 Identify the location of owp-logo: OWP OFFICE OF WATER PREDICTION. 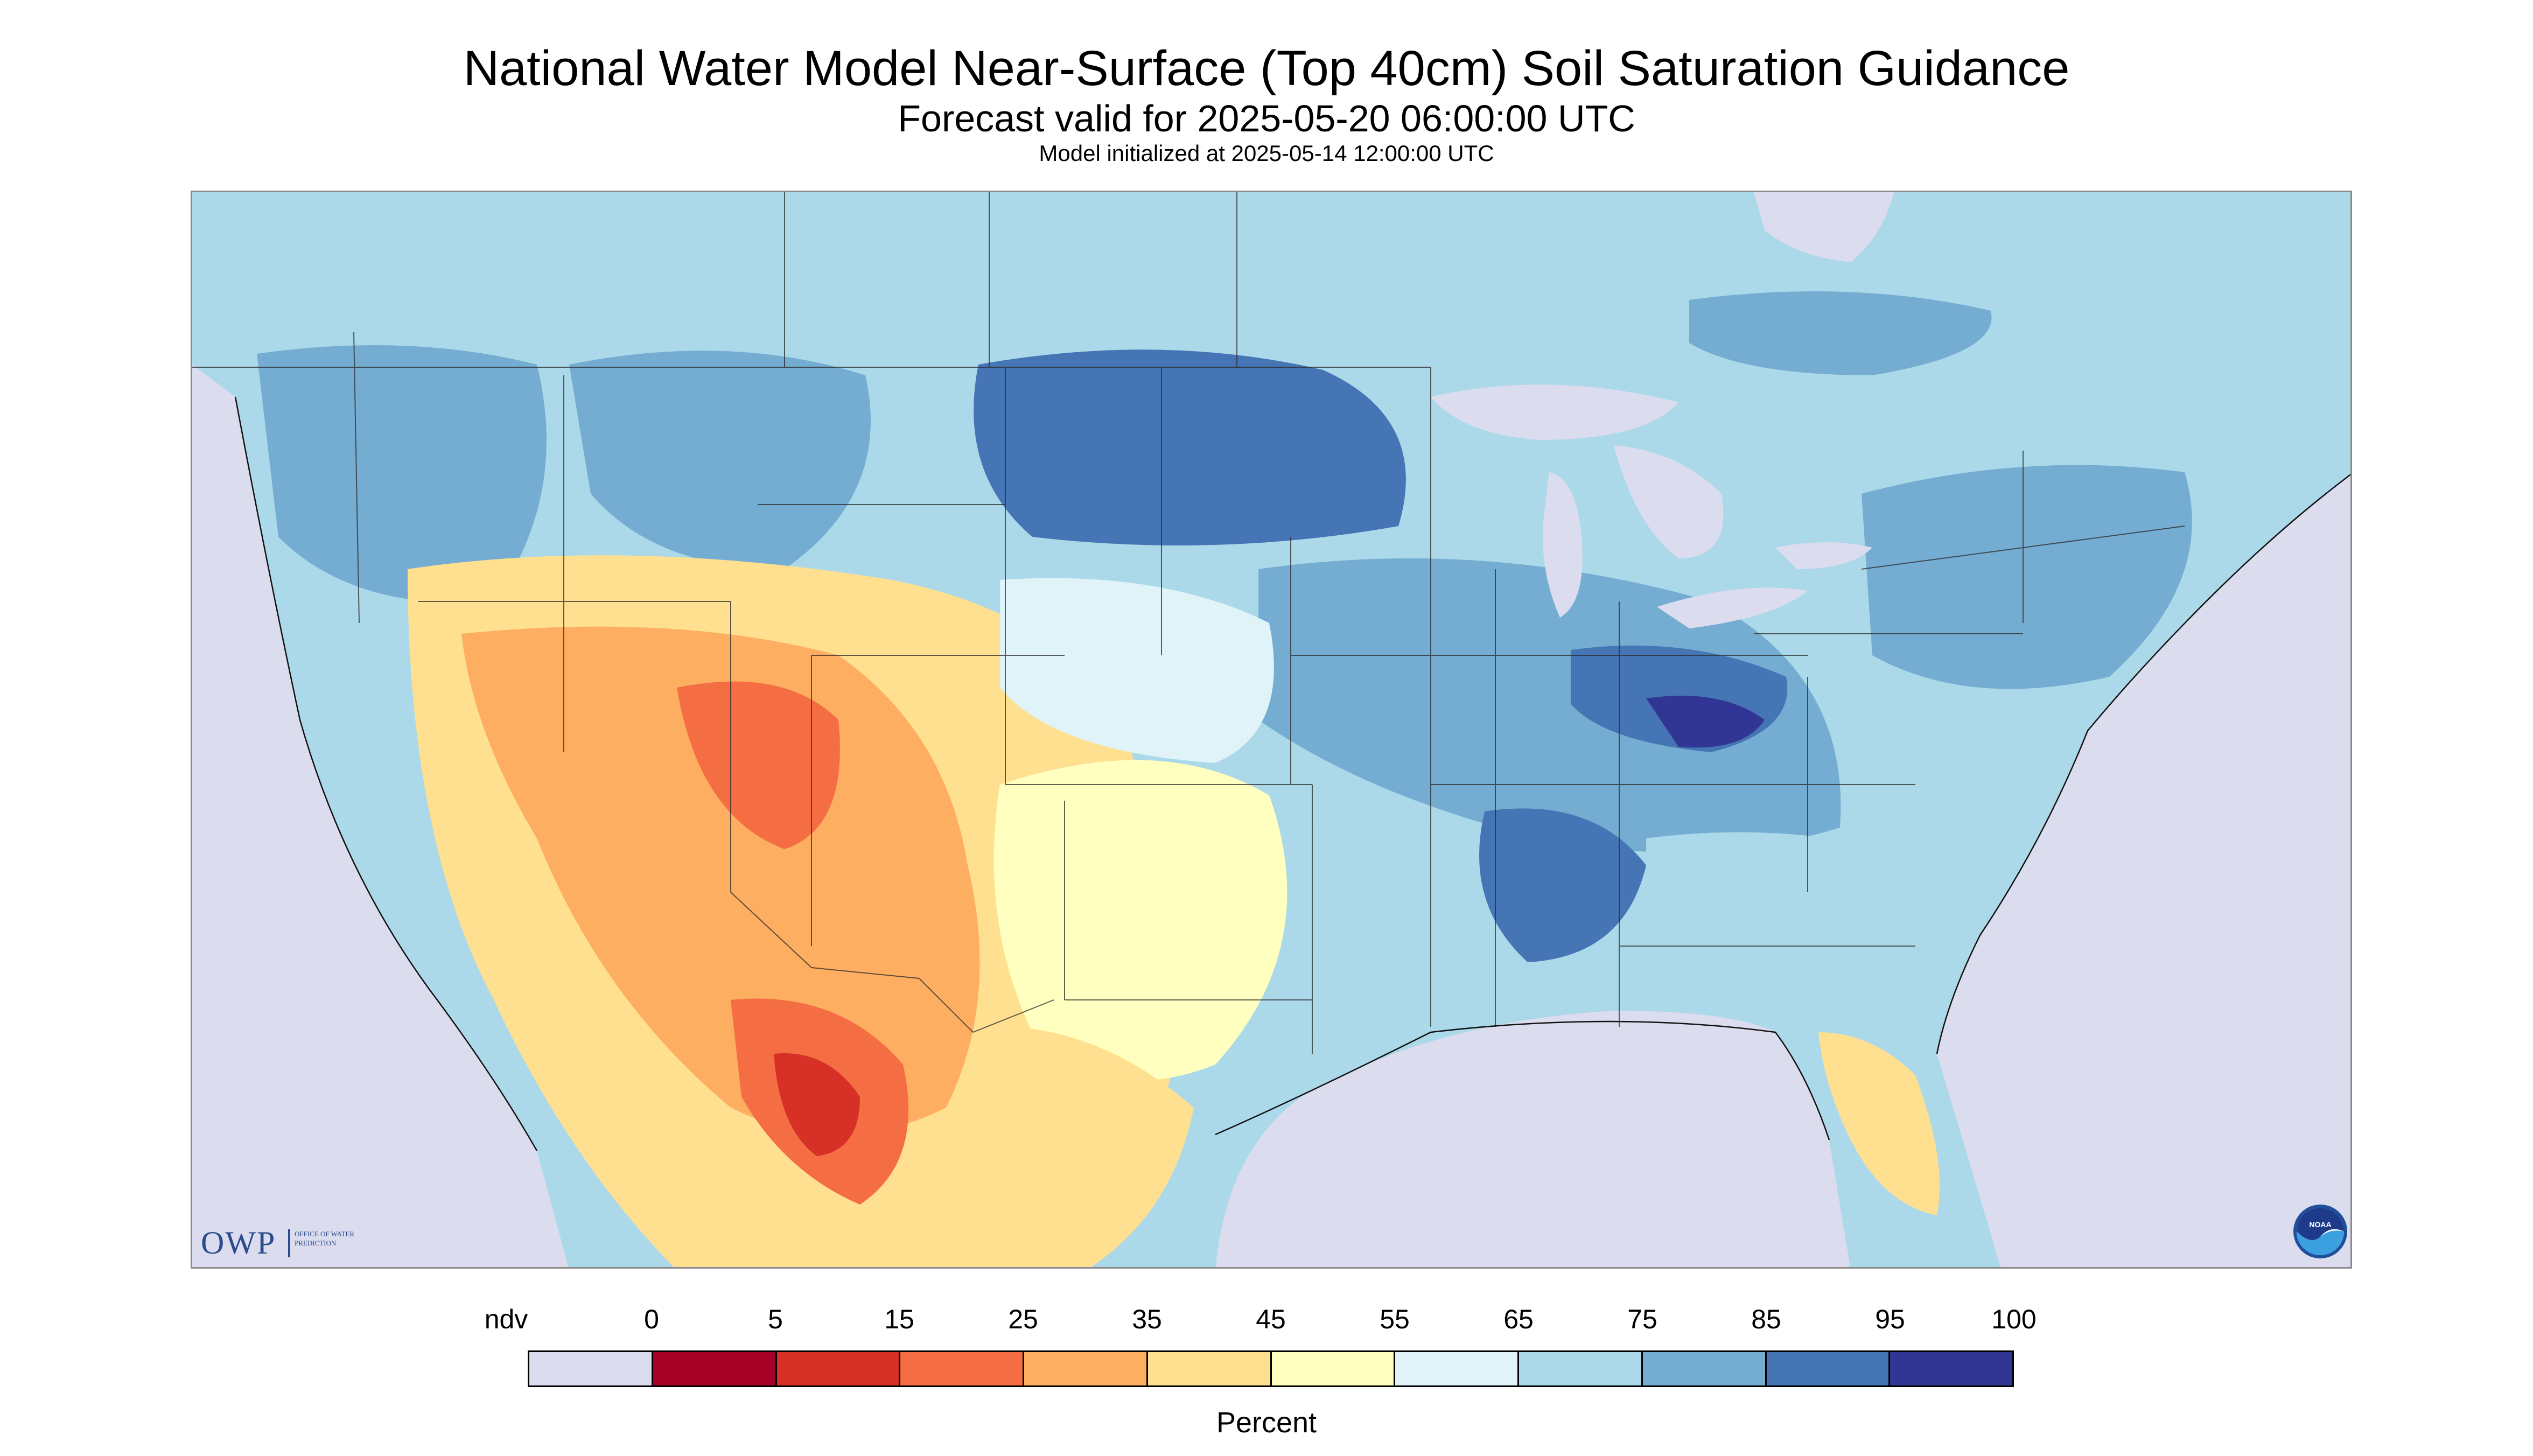
(287, 1243).